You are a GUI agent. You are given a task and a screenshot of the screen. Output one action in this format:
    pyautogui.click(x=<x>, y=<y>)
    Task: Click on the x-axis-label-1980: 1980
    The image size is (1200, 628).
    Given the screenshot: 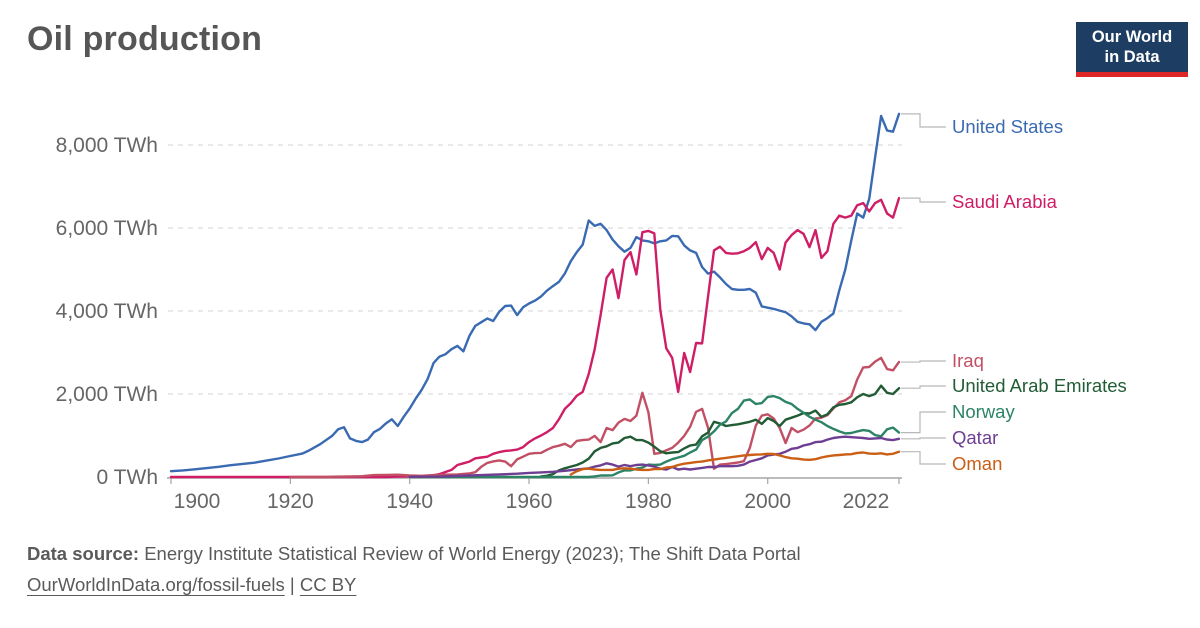 What is the action you would take?
    pyautogui.click(x=648, y=501)
    